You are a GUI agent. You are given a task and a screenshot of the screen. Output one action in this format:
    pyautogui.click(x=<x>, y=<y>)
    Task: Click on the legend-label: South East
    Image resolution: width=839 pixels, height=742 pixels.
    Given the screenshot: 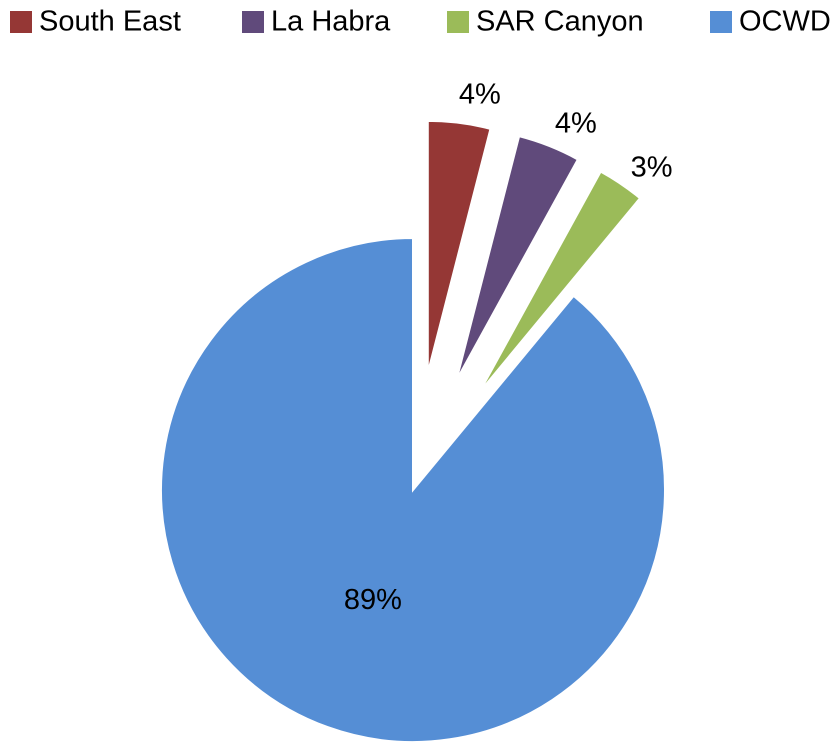 What is the action you would take?
    pyautogui.click(x=110, y=22)
    